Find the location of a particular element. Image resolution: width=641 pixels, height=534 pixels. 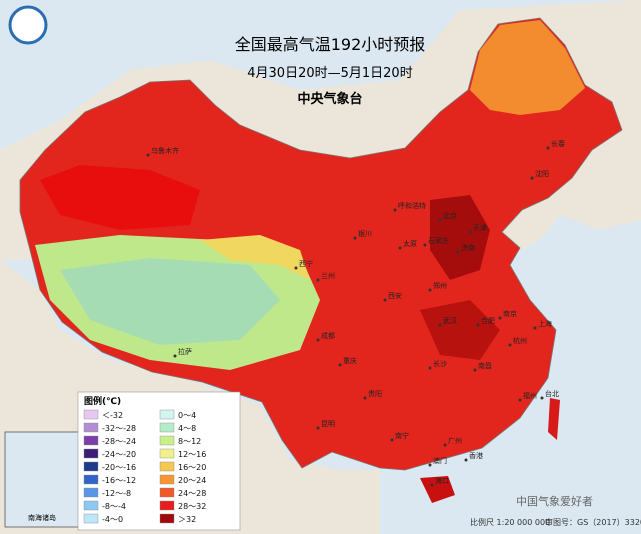

legend-label: 24～28 is located at coordinates (192, 493).